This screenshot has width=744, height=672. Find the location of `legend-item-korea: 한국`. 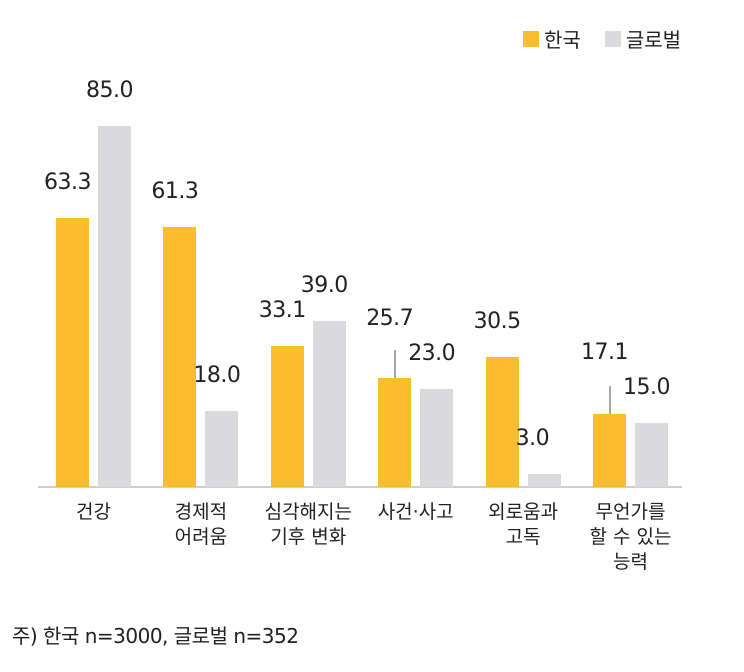

legend-item-korea: 한국 is located at coordinates (552, 38).